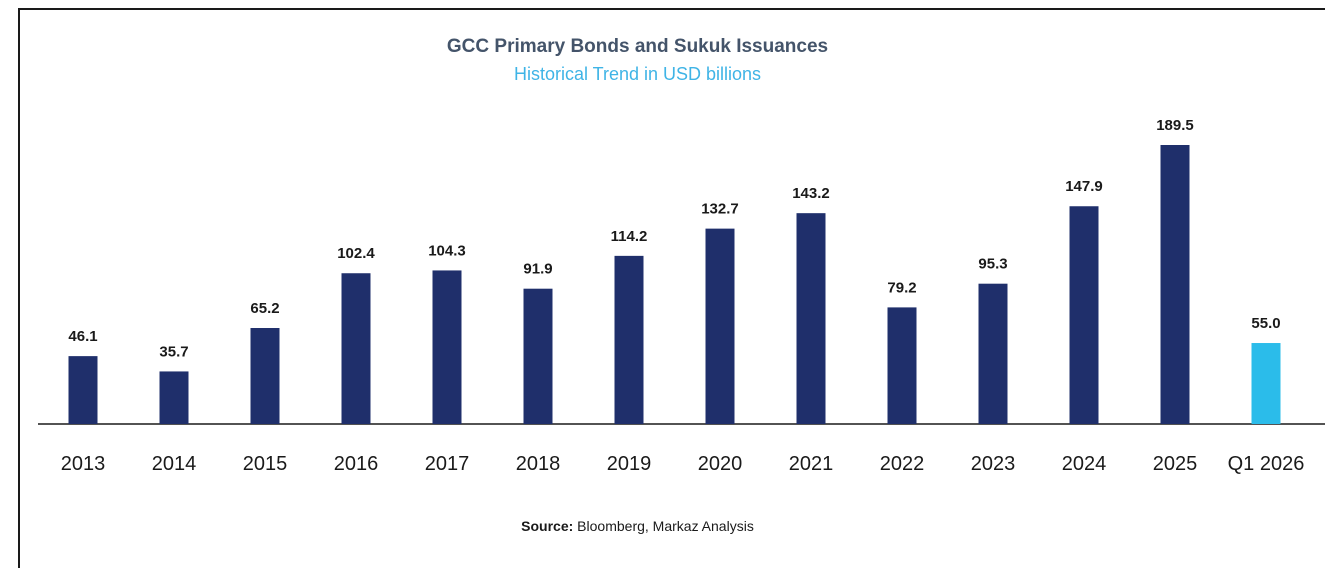 The image size is (1325, 568). I want to click on x-tick-label: 2020, so click(720, 464).